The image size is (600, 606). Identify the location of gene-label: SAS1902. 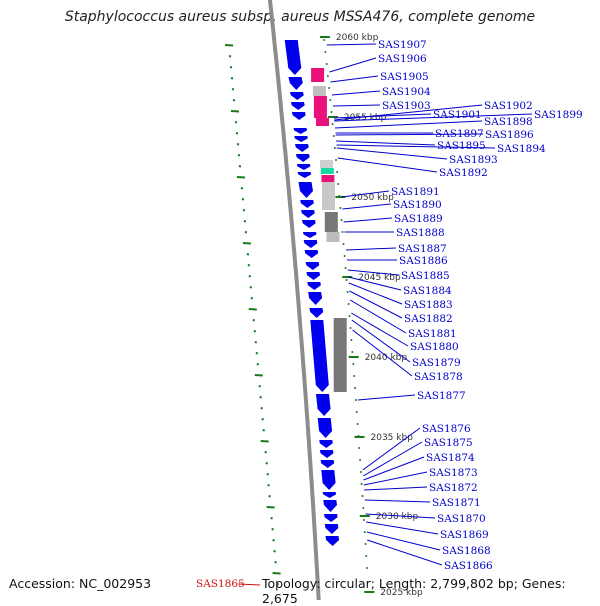
(508, 106).